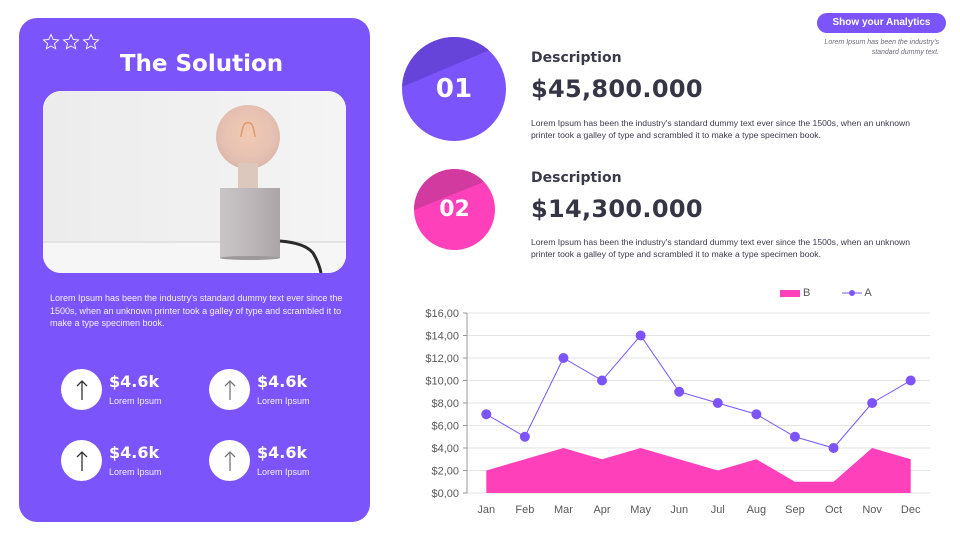 The image size is (960, 540). Describe the element at coordinates (617, 89) in the screenshot. I see `item-amount: $45,800.000` at that location.